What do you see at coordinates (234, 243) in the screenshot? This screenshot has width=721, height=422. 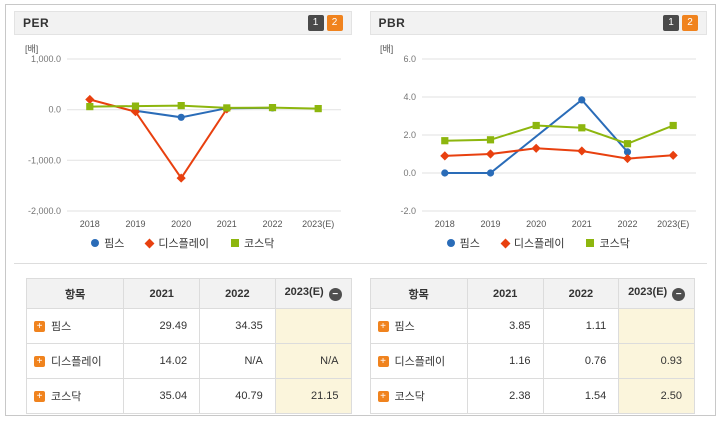 I see `square-marker-icon` at bounding box center [234, 243].